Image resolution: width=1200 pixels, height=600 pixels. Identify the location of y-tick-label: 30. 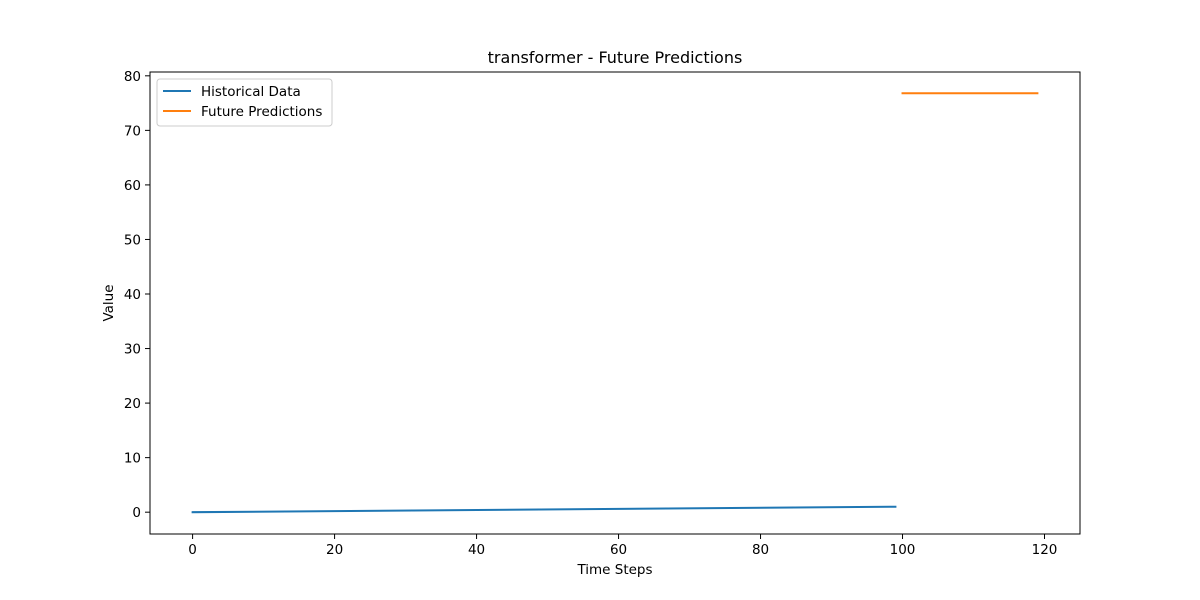
(132, 350).